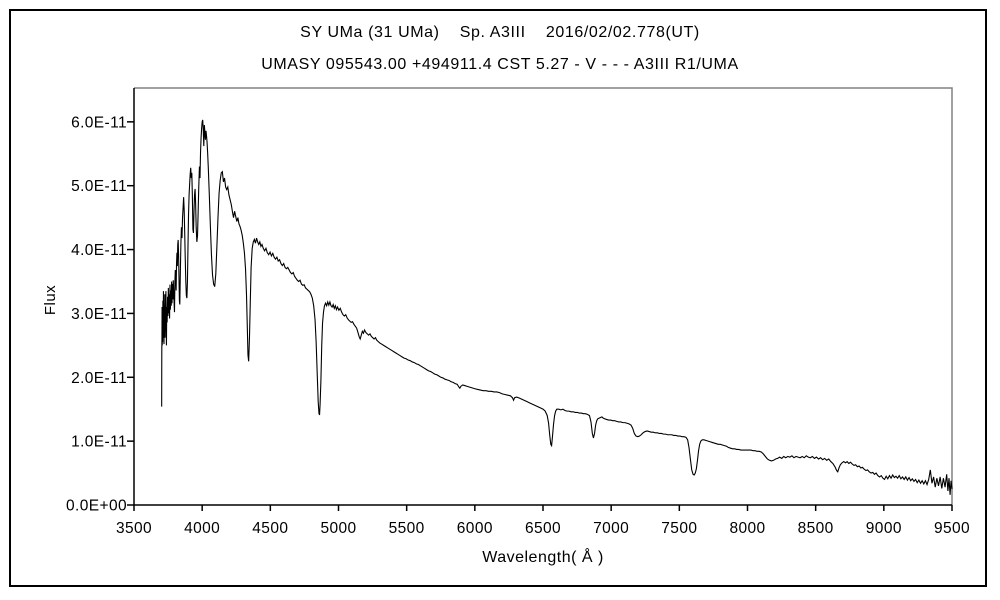 This screenshot has width=1000, height=600. I want to click on x-tick-label: 3500, so click(134, 528).